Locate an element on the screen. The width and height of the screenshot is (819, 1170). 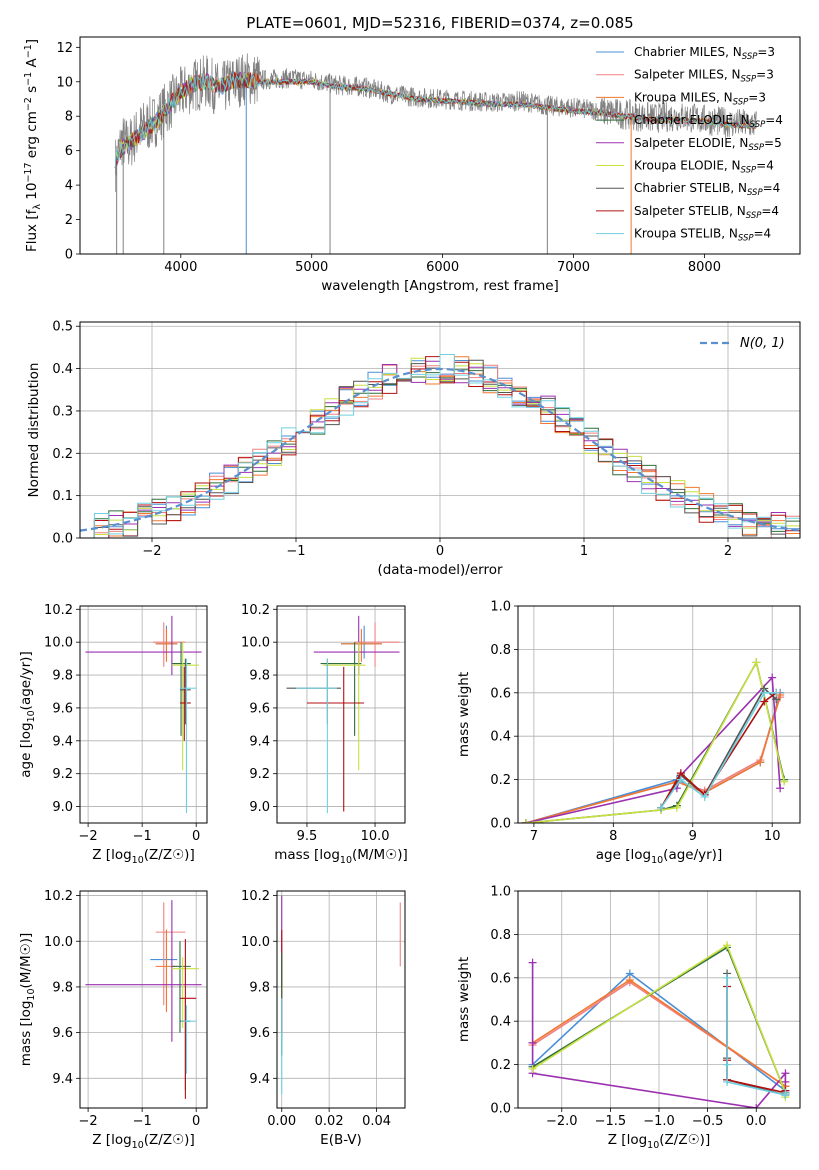
age-vs-Z-ytick-label: 9.0 is located at coordinates (62, 807).